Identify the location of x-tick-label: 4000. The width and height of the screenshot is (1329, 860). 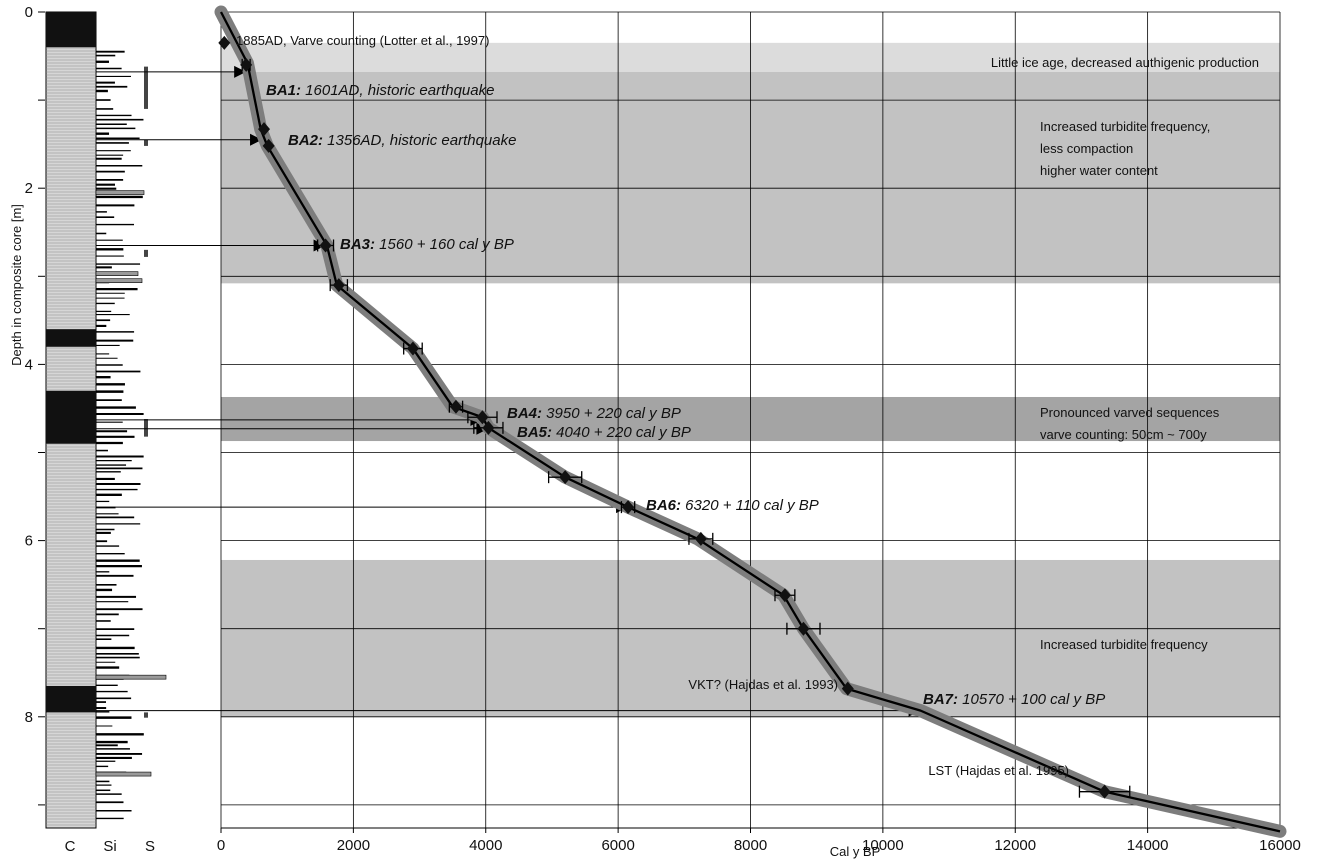
(485, 845).